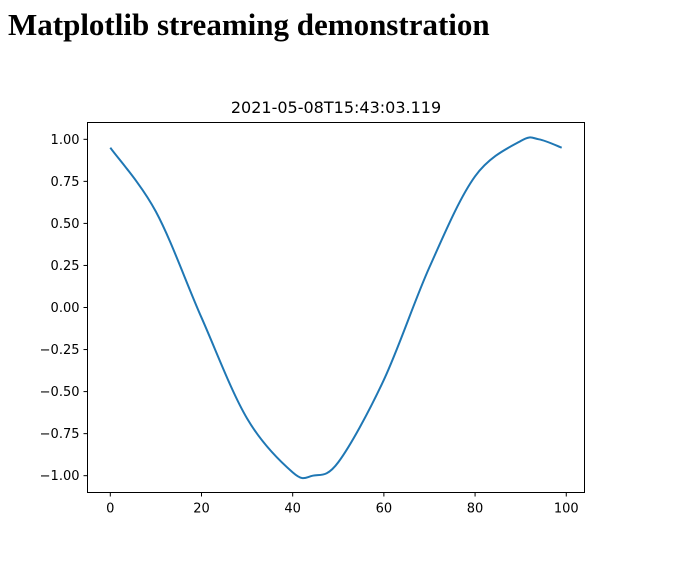  I want to click on y-tick-label: 0.00, so click(65, 308).